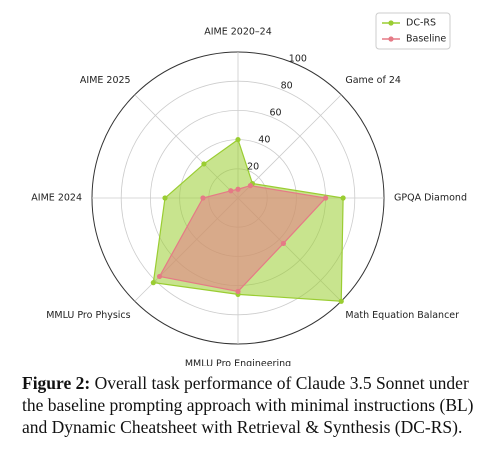 The height and width of the screenshot is (464, 500). I want to click on r-tick-label: 80, so click(287, 86).